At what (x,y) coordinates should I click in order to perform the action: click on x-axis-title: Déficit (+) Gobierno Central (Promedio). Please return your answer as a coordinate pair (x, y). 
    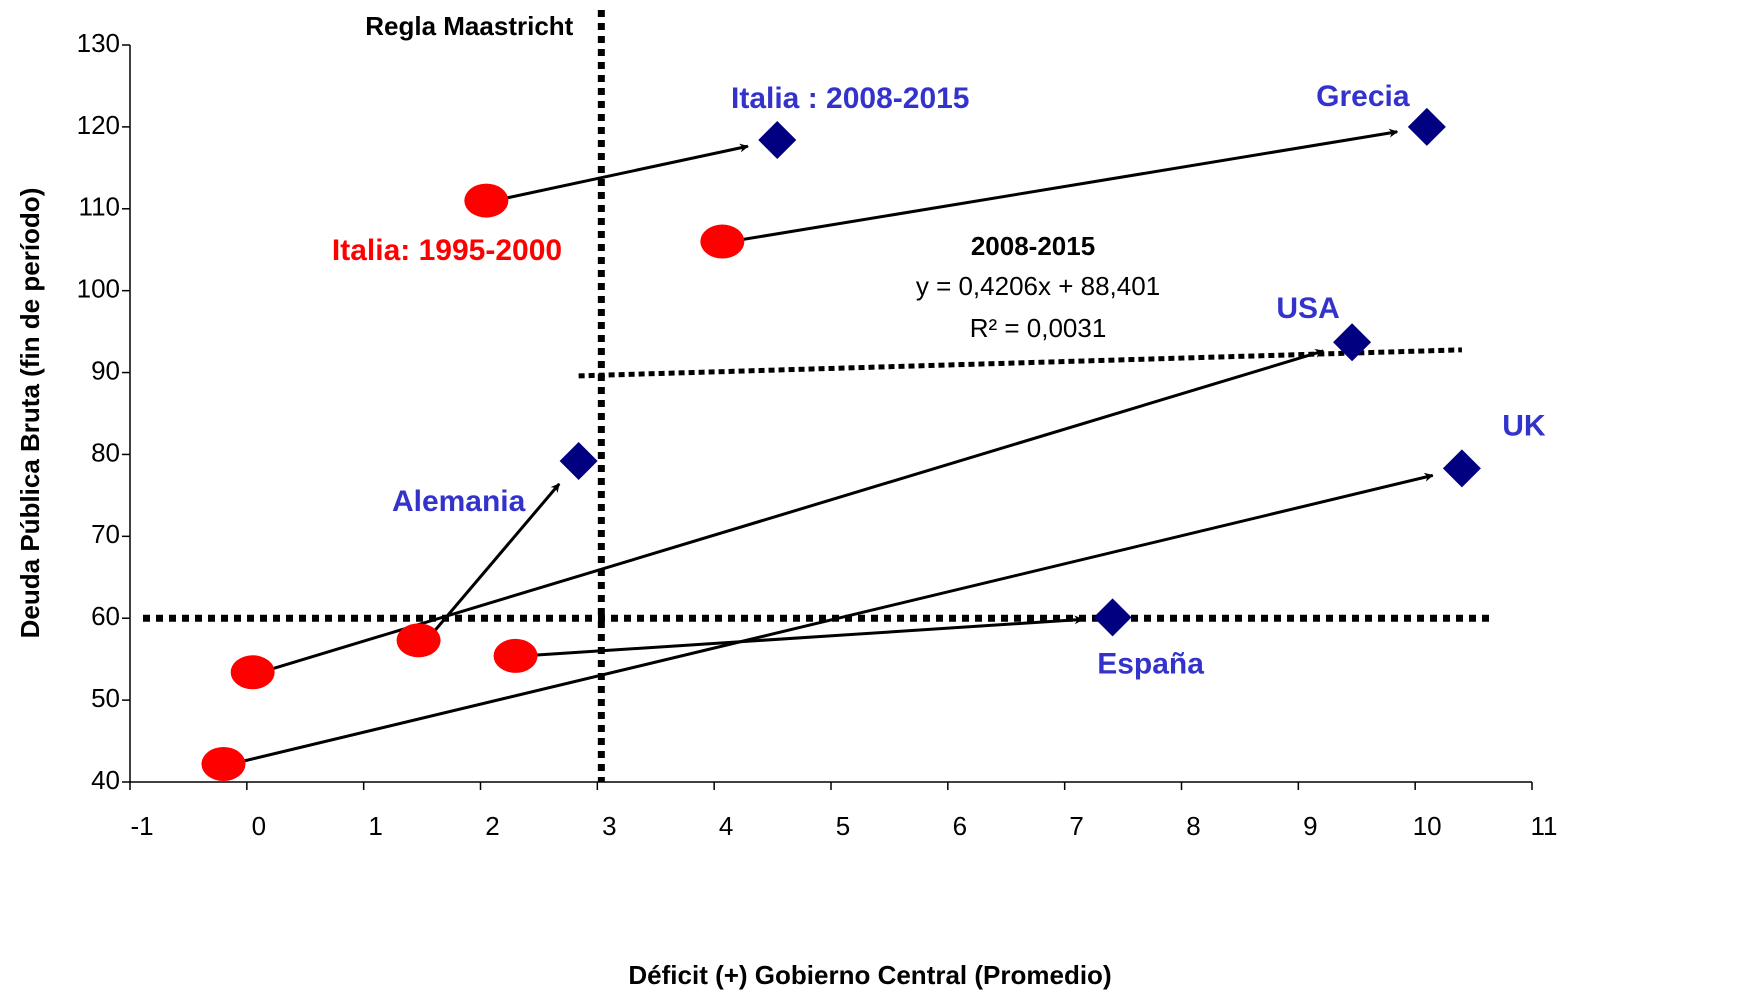
    Looking at the image, I should click on (869, 975).